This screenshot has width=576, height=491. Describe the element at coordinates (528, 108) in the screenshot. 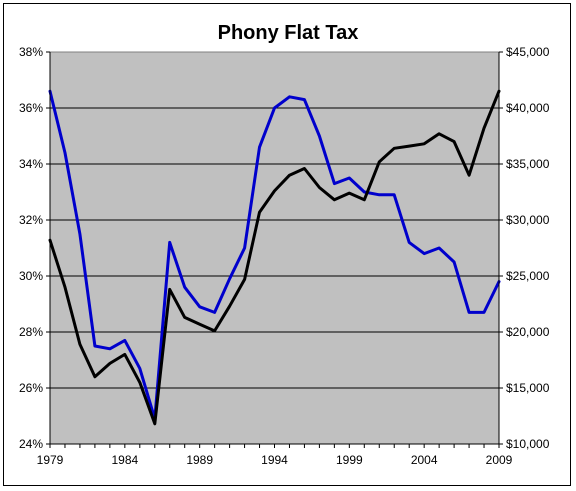

I see `y-right-tick-label: $40,000` at that location.